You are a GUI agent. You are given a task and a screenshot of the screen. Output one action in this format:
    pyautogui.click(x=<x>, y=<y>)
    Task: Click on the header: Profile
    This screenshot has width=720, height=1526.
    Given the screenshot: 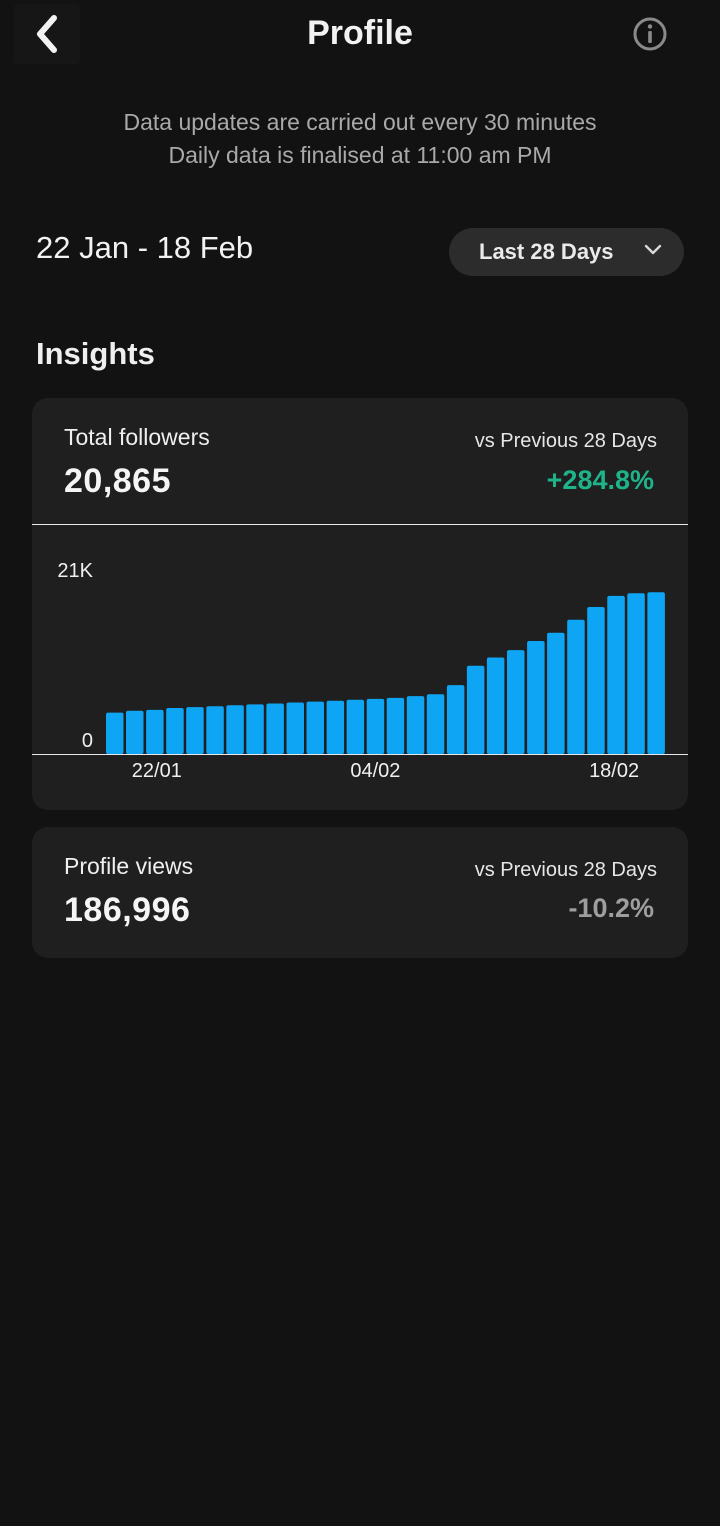 What is the action you would take?
    pyautogui.click(x=360, y=35)
    